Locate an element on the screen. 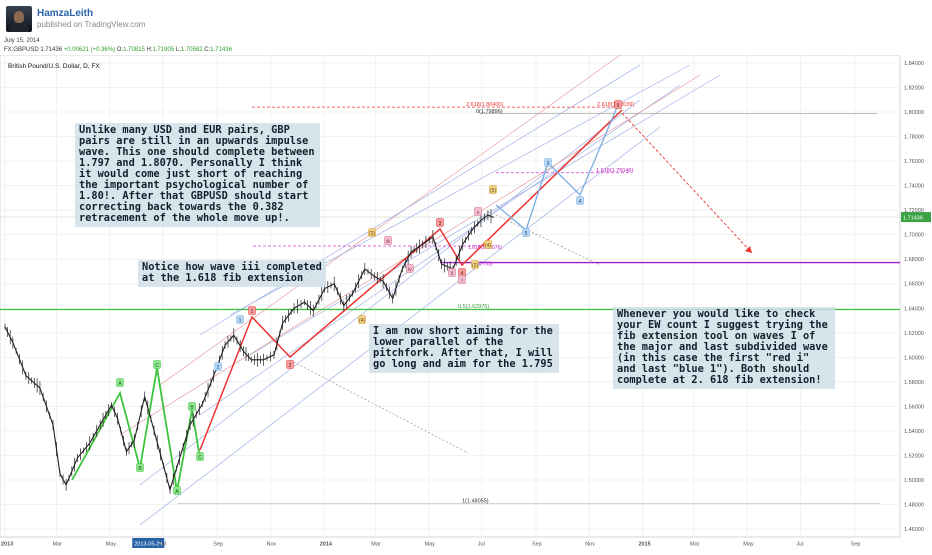  wave-label: (3) is located at coordinates (372, 234).